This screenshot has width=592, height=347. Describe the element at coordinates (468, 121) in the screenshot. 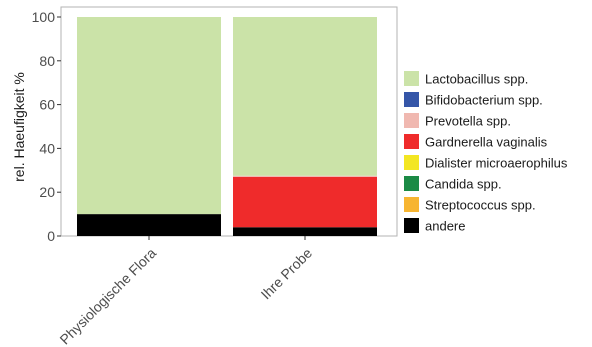

I see `legend-label: Prevotella spp.` at that location.